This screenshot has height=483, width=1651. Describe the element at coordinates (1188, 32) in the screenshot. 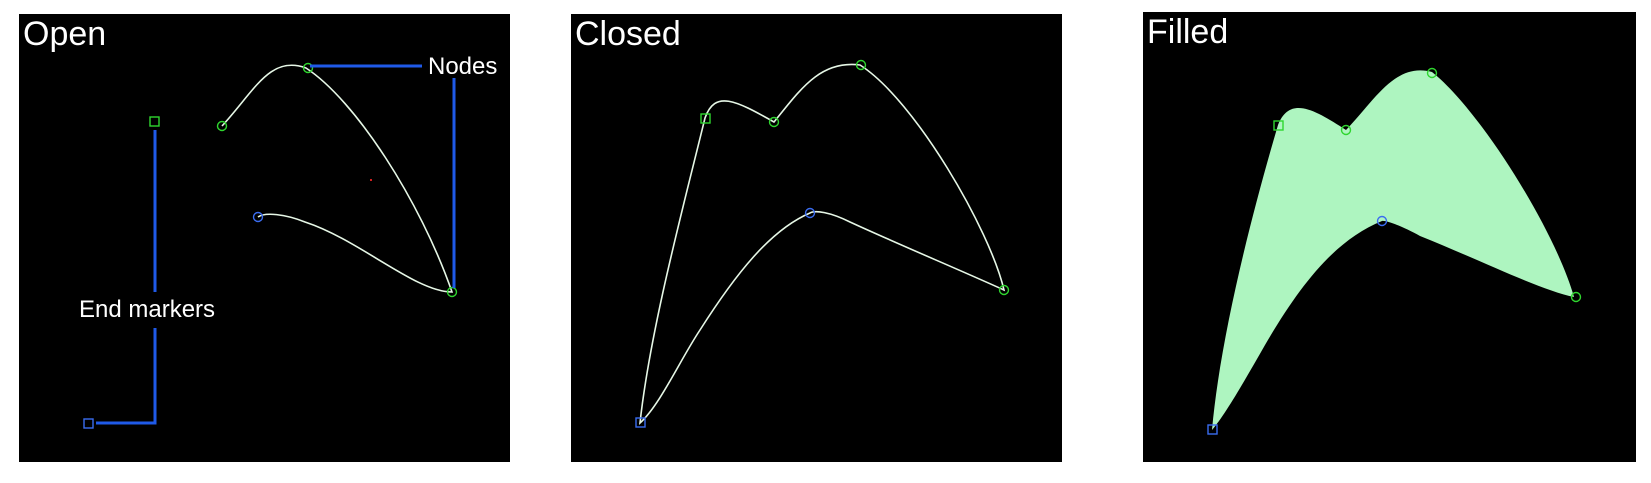

I see `filled-panel-title: Filled` at that location.